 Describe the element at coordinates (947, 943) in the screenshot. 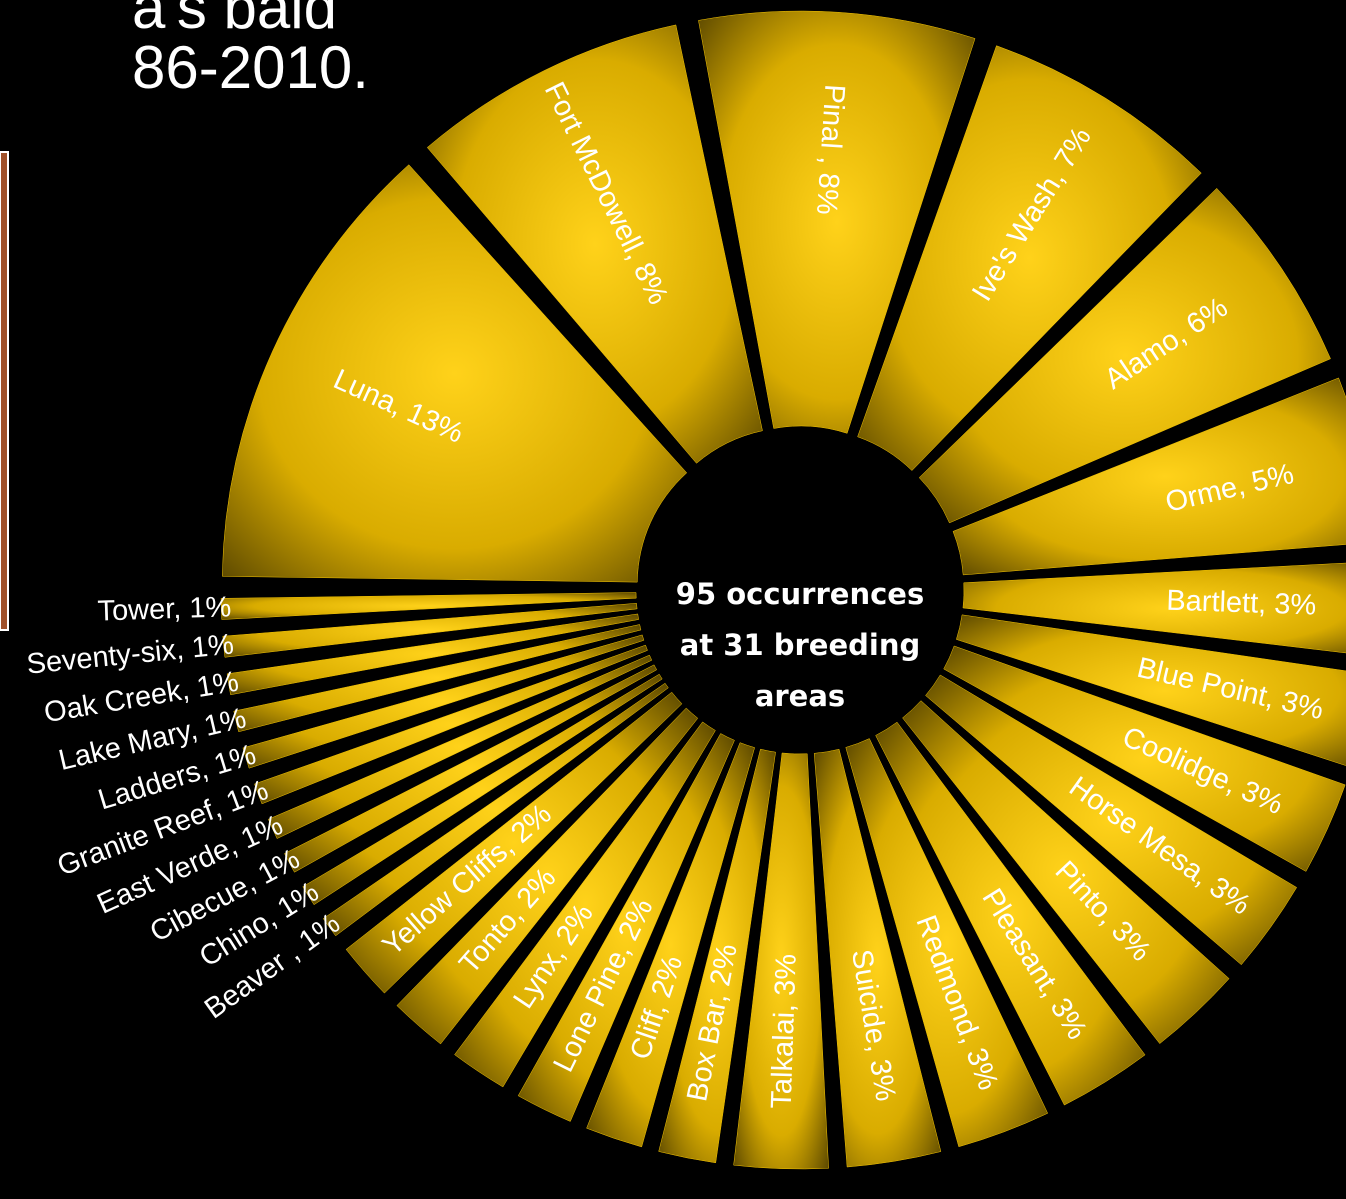

I see `slice: Redmond` at that location.